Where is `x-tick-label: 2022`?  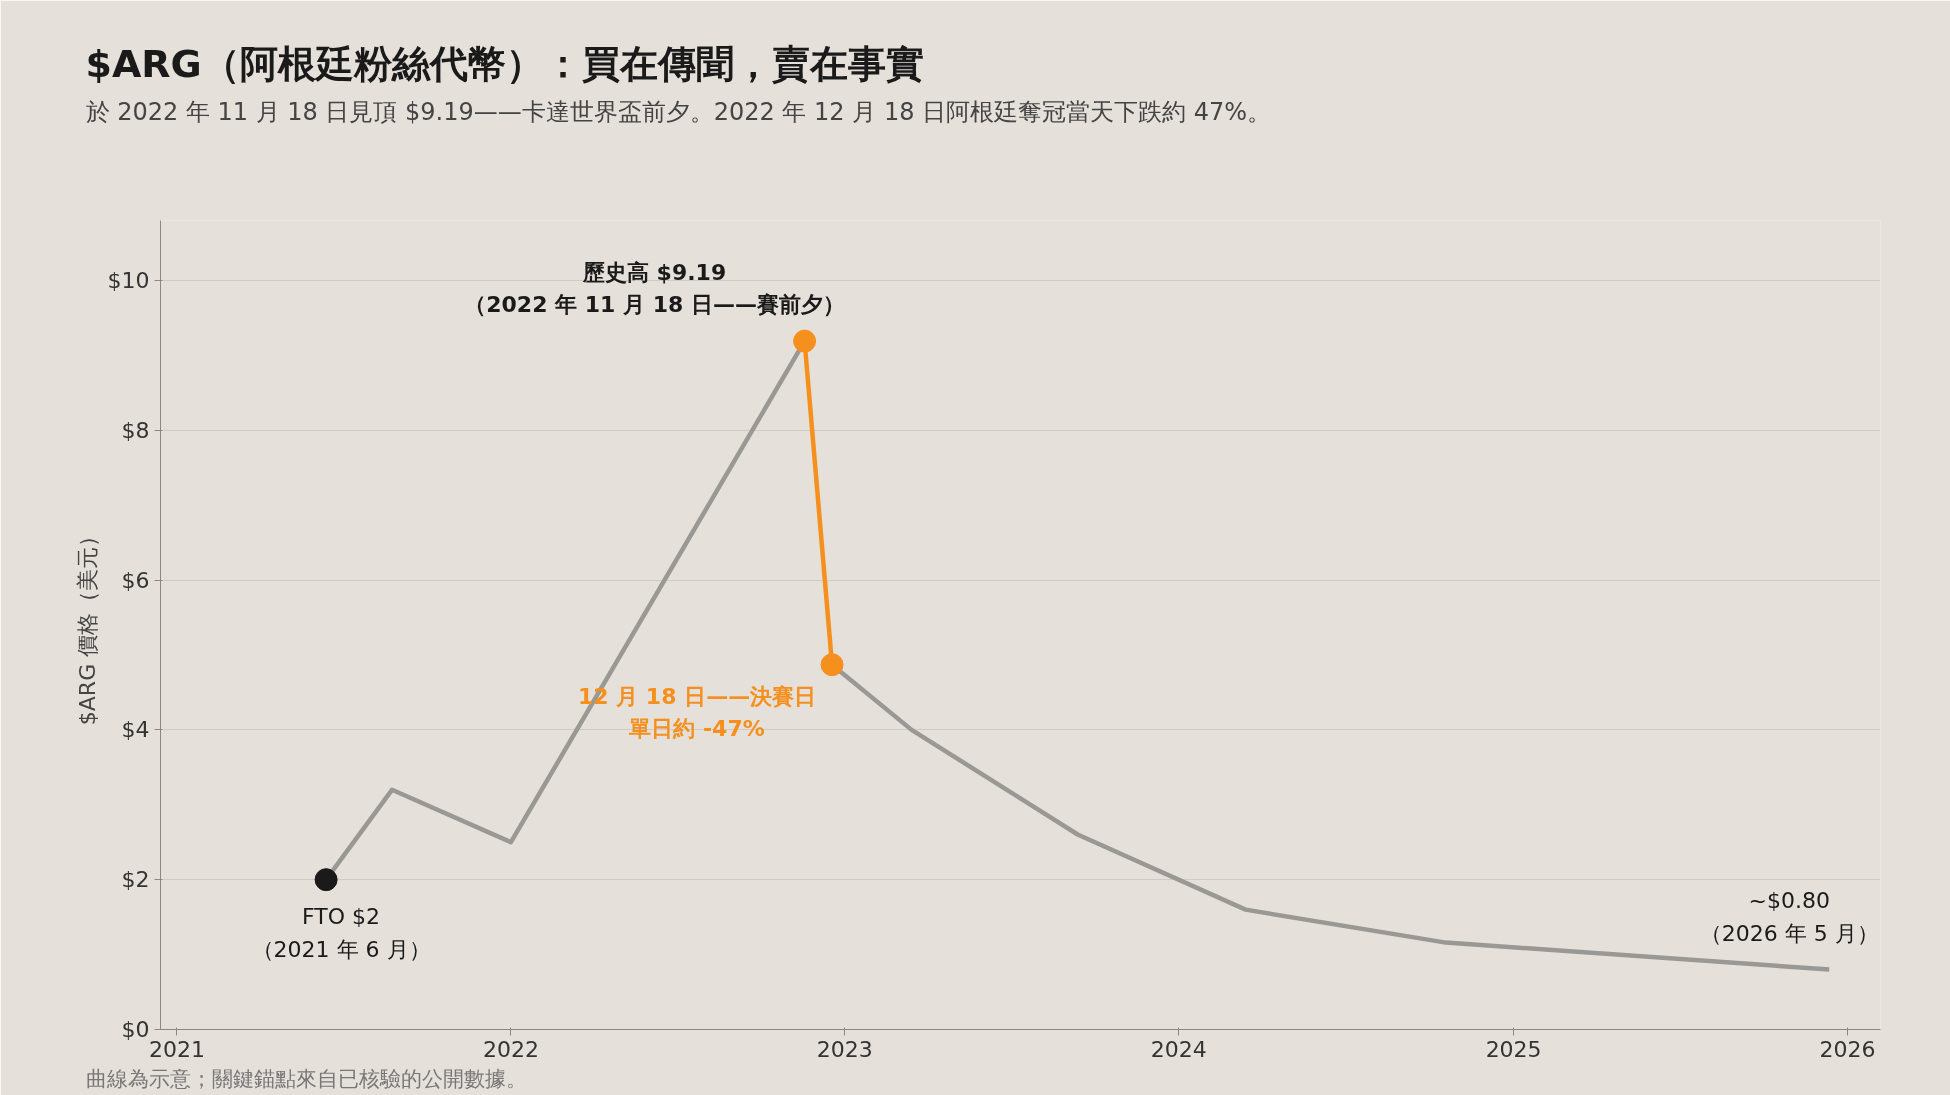
x-tick-label: 2022 is located at coordinates (510, 1049).